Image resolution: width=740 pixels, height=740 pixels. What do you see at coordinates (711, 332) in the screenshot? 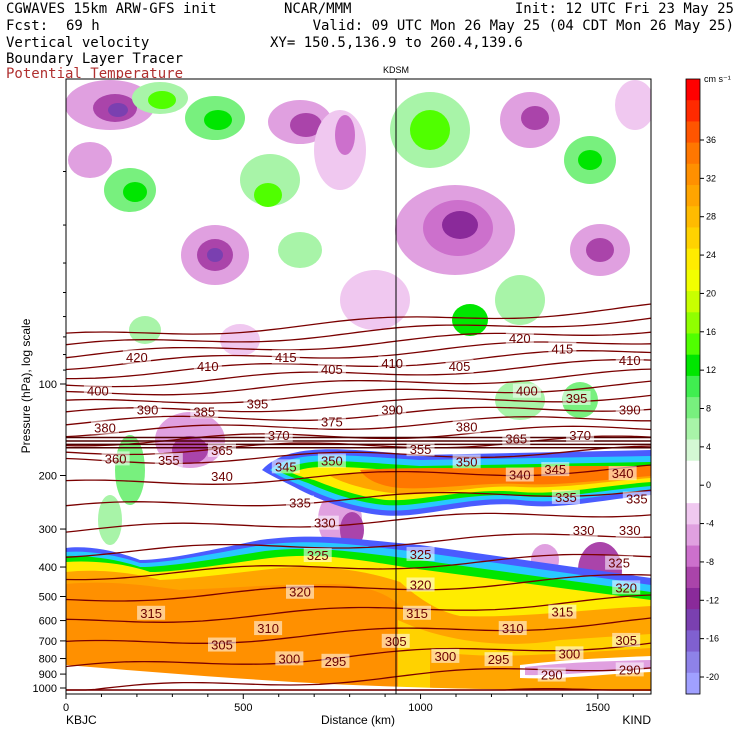
I see `colorbar-tick-label: 16` at bounding box center [711, 332].